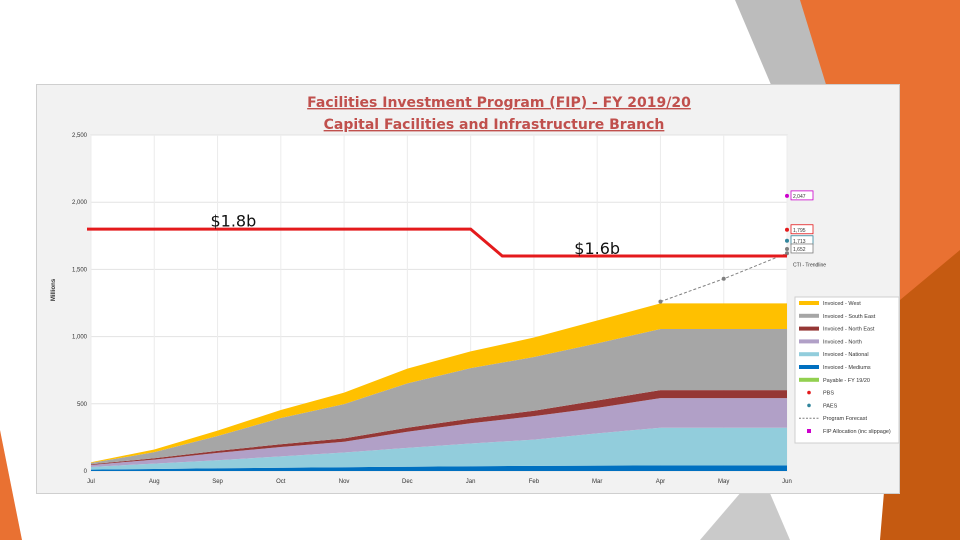  Describe the element at coordinates (437, 242) in the screenshot. I see `budget-line` at that location.